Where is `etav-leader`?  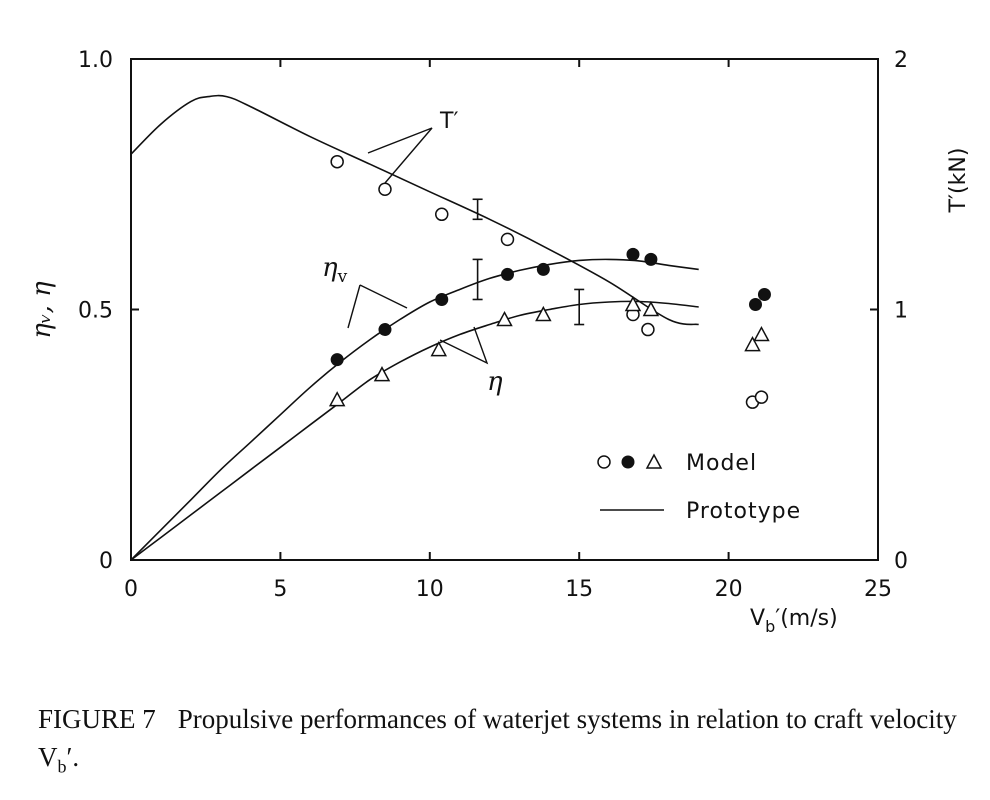 etav-leader is located at coordinates (383, 296).